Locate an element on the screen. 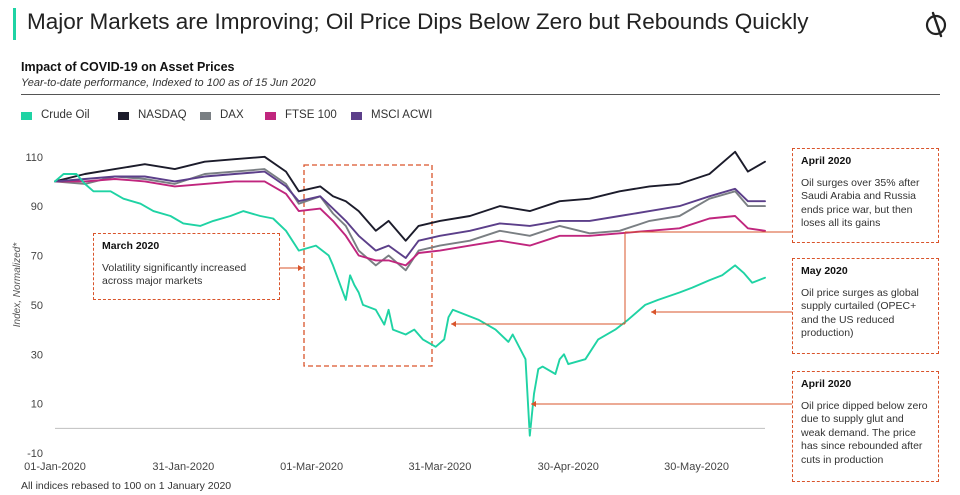 Image resolution: width=960 pixels, height=495 pixels. y-tick-label: 30 is located at coordinates (37, 355).